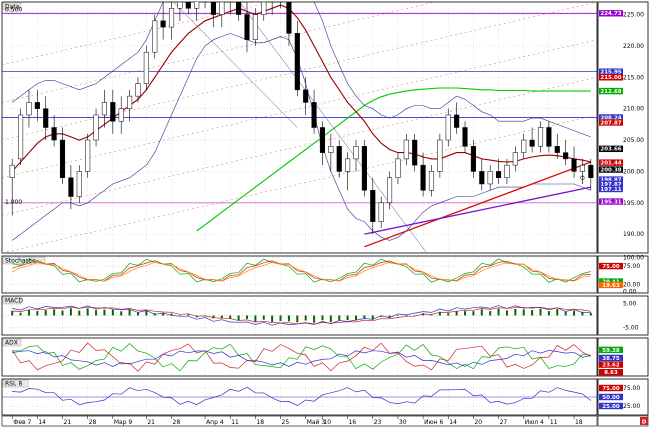 This screenshot has height=427, width=650. Describe the element at coordinates (610, 118) in the screenshot. I see `price-badge-label-0-4: 208.24` at that location.